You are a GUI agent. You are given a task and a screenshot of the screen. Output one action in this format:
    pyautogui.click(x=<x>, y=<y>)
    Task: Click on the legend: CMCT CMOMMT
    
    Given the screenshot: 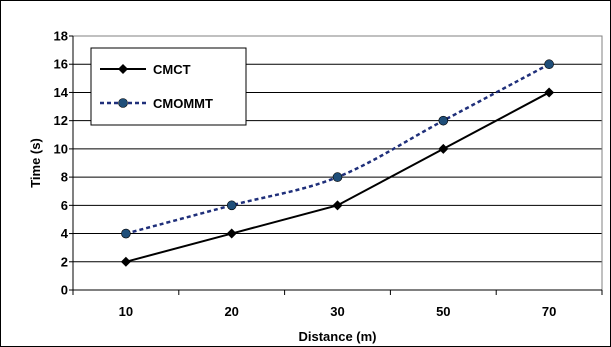 What is the action you would take?
    pyautogui.click(x=168, y=86)
    